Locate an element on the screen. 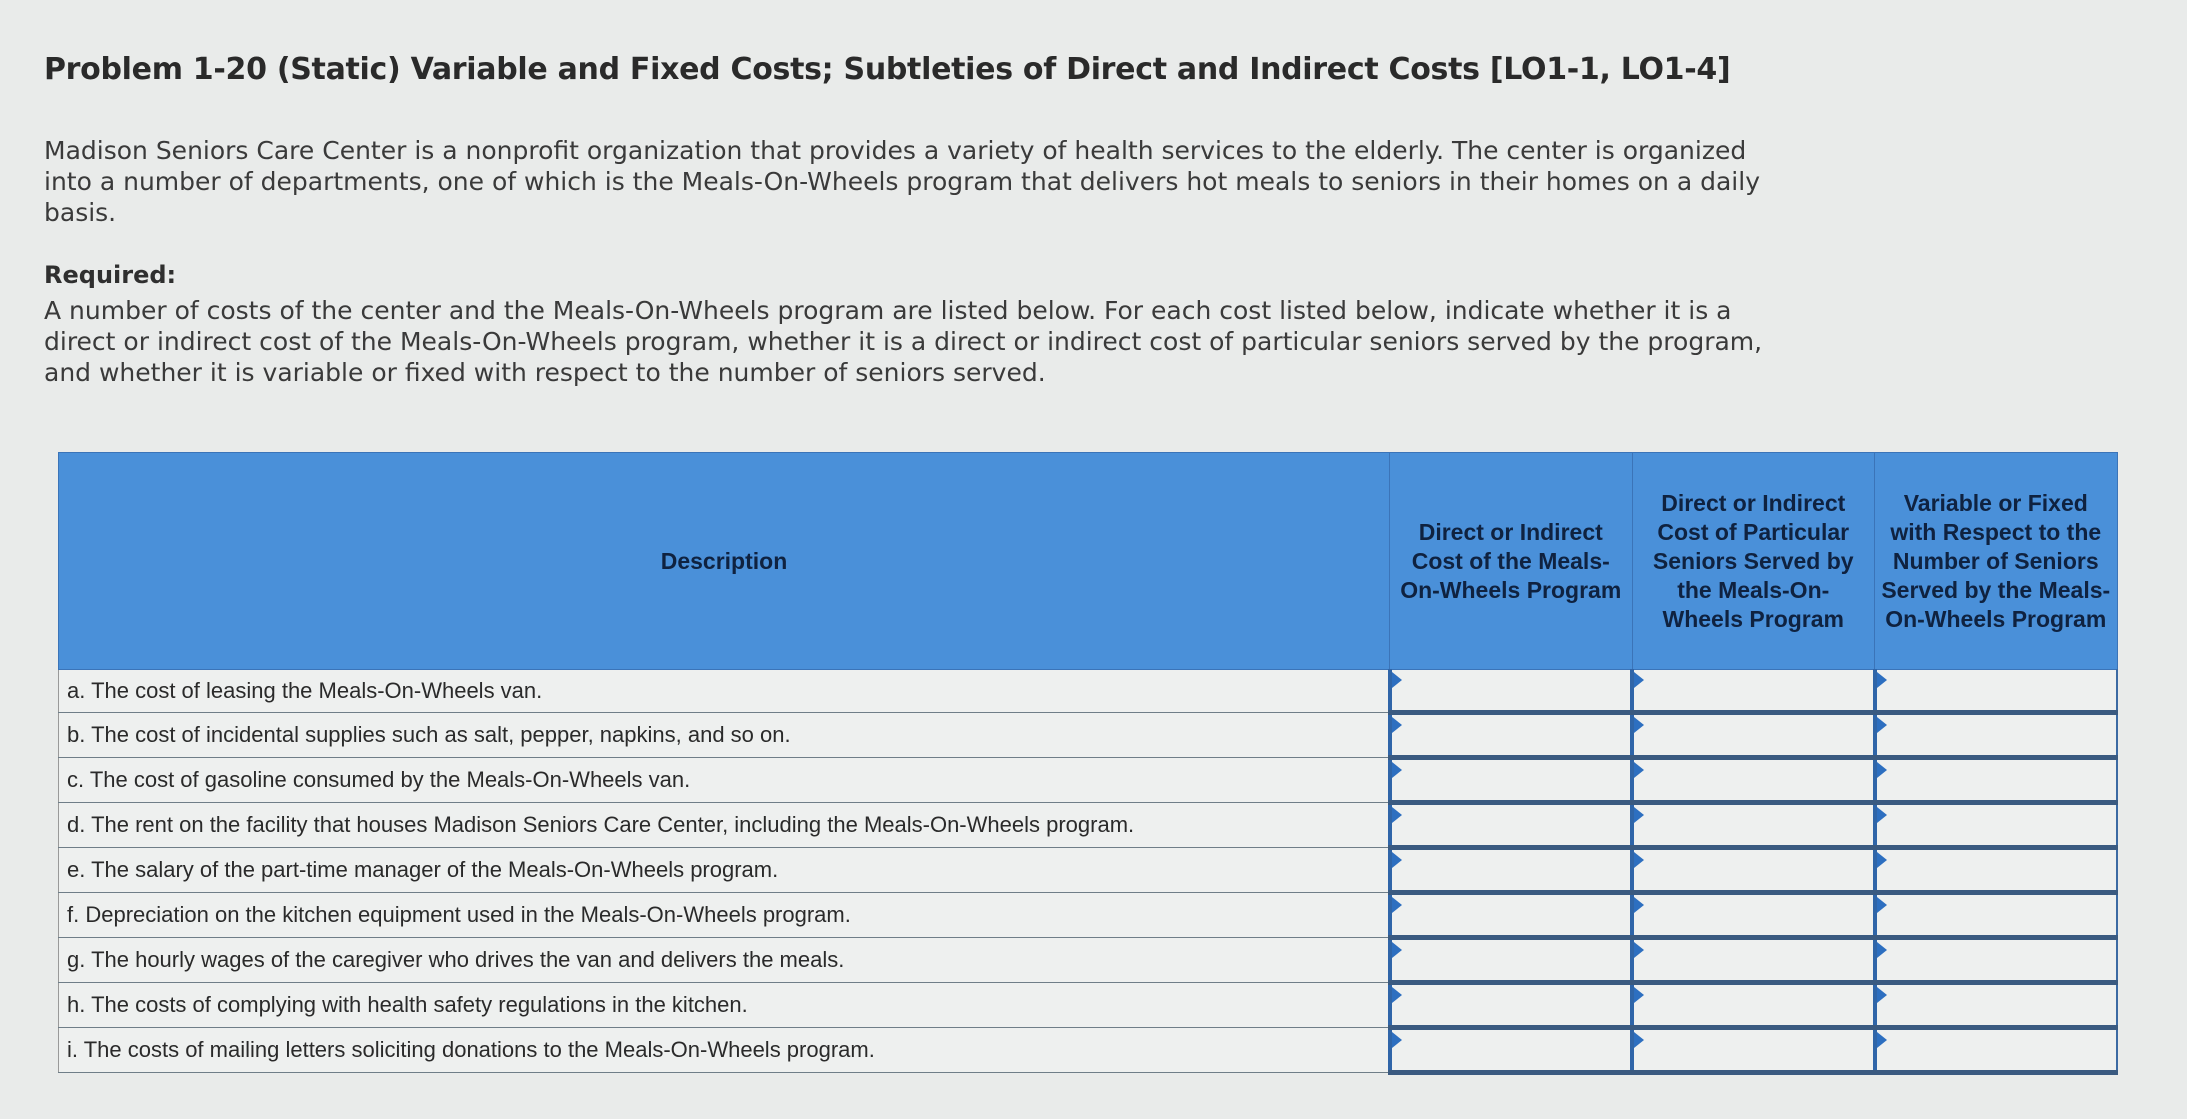  required-label: Required: is located at coordinates (110, 275).